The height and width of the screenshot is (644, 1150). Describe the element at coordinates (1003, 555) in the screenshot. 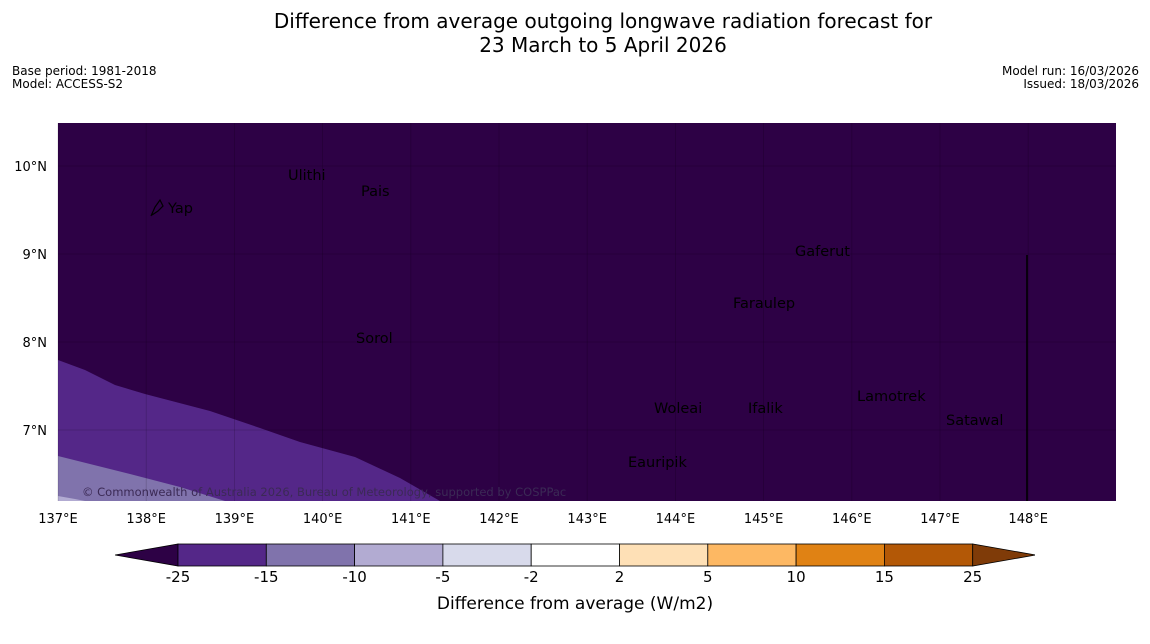

I see `colorbar-extend-high` at that location.